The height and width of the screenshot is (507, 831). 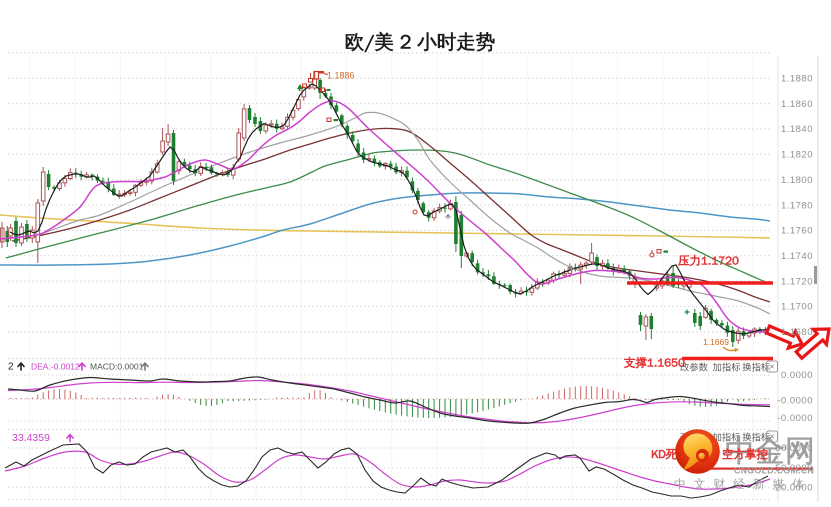 I want to click on svg-text: 1.1860, so click(x=797, y=104).